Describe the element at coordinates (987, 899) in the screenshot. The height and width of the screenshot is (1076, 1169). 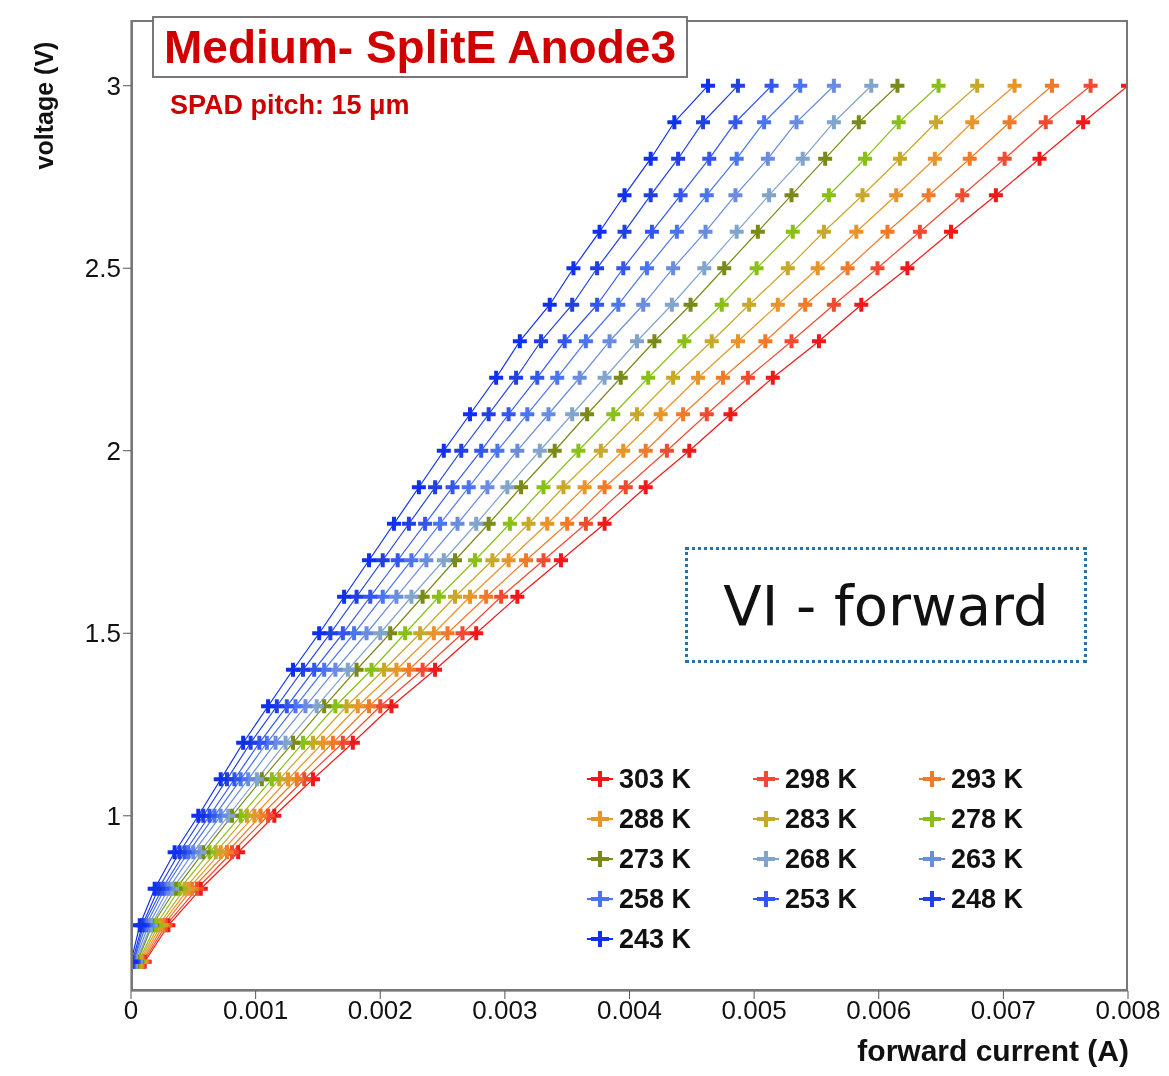
I see `legend-label: 248 K` at that location.